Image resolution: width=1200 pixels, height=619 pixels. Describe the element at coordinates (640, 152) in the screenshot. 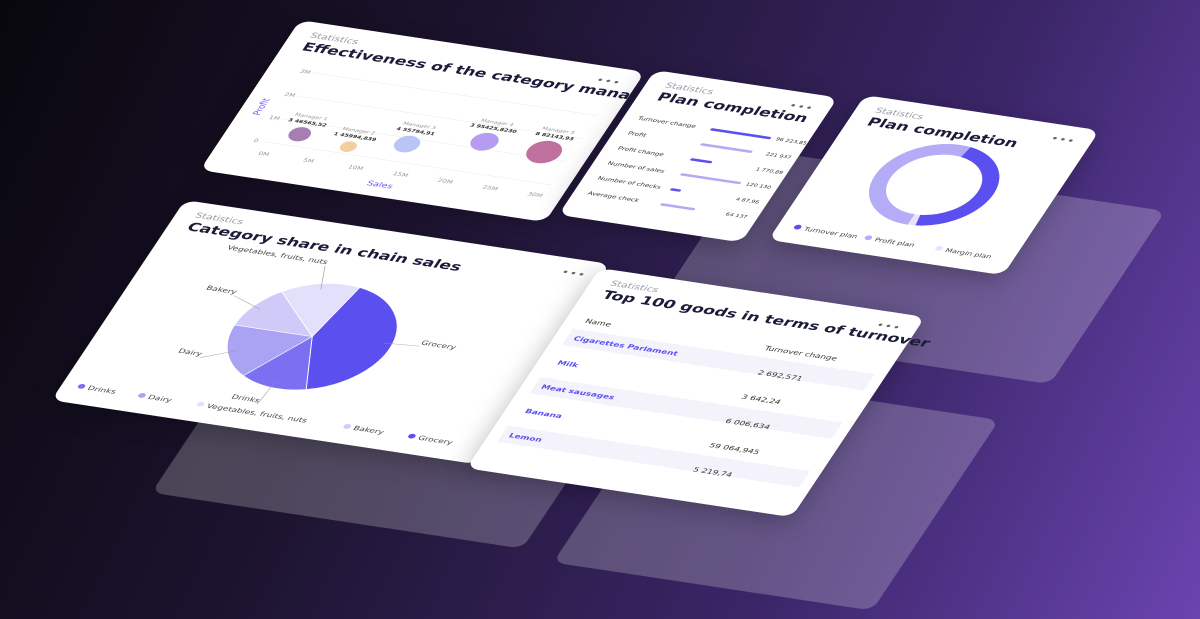

I see `row-name: Profit change` at that location.